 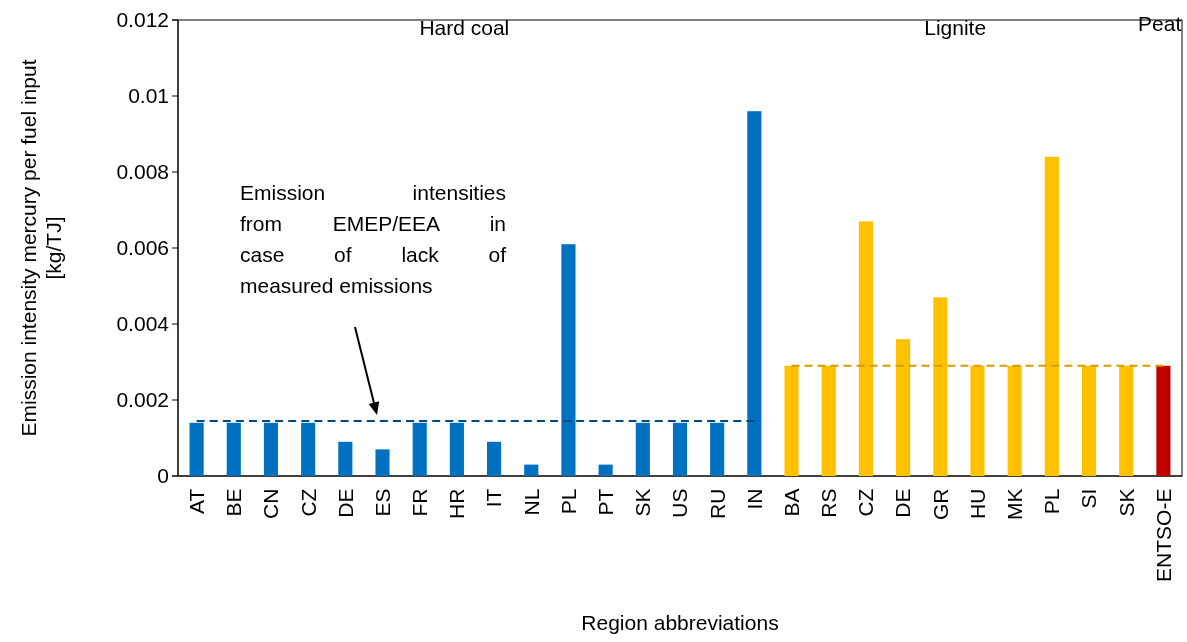 What do you see at coordinates (940, 504) in the screenshot?
I see `x-tick-label: GR` at bounding box center [940, 504].